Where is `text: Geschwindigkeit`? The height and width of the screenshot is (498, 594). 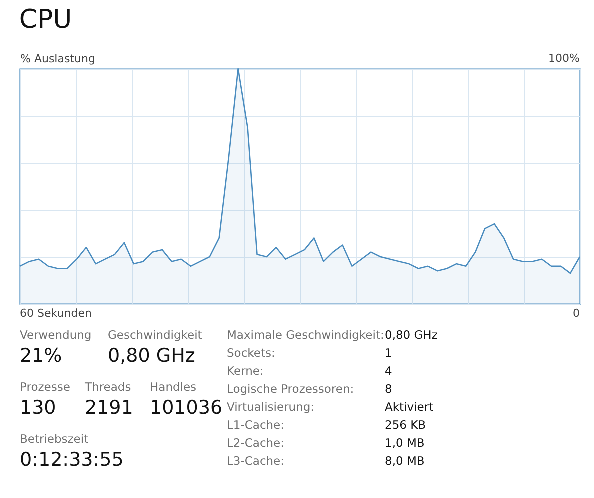 text: Geschwindigkeit is located at coordinates (155, 335).